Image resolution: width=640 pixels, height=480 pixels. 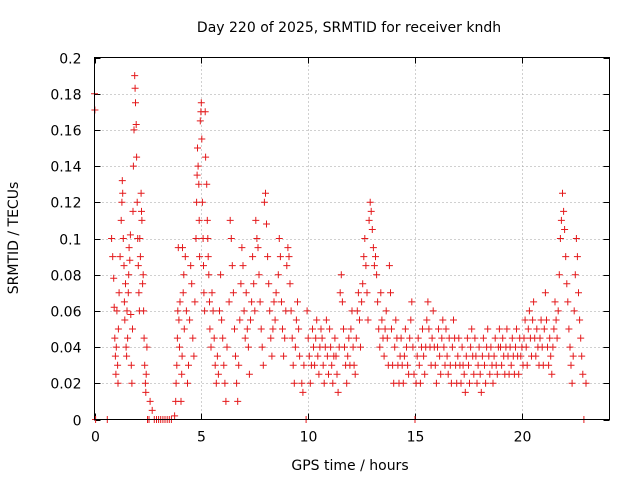 I want to click on y-tick-label: 0.2, so click(x=70, y=60).